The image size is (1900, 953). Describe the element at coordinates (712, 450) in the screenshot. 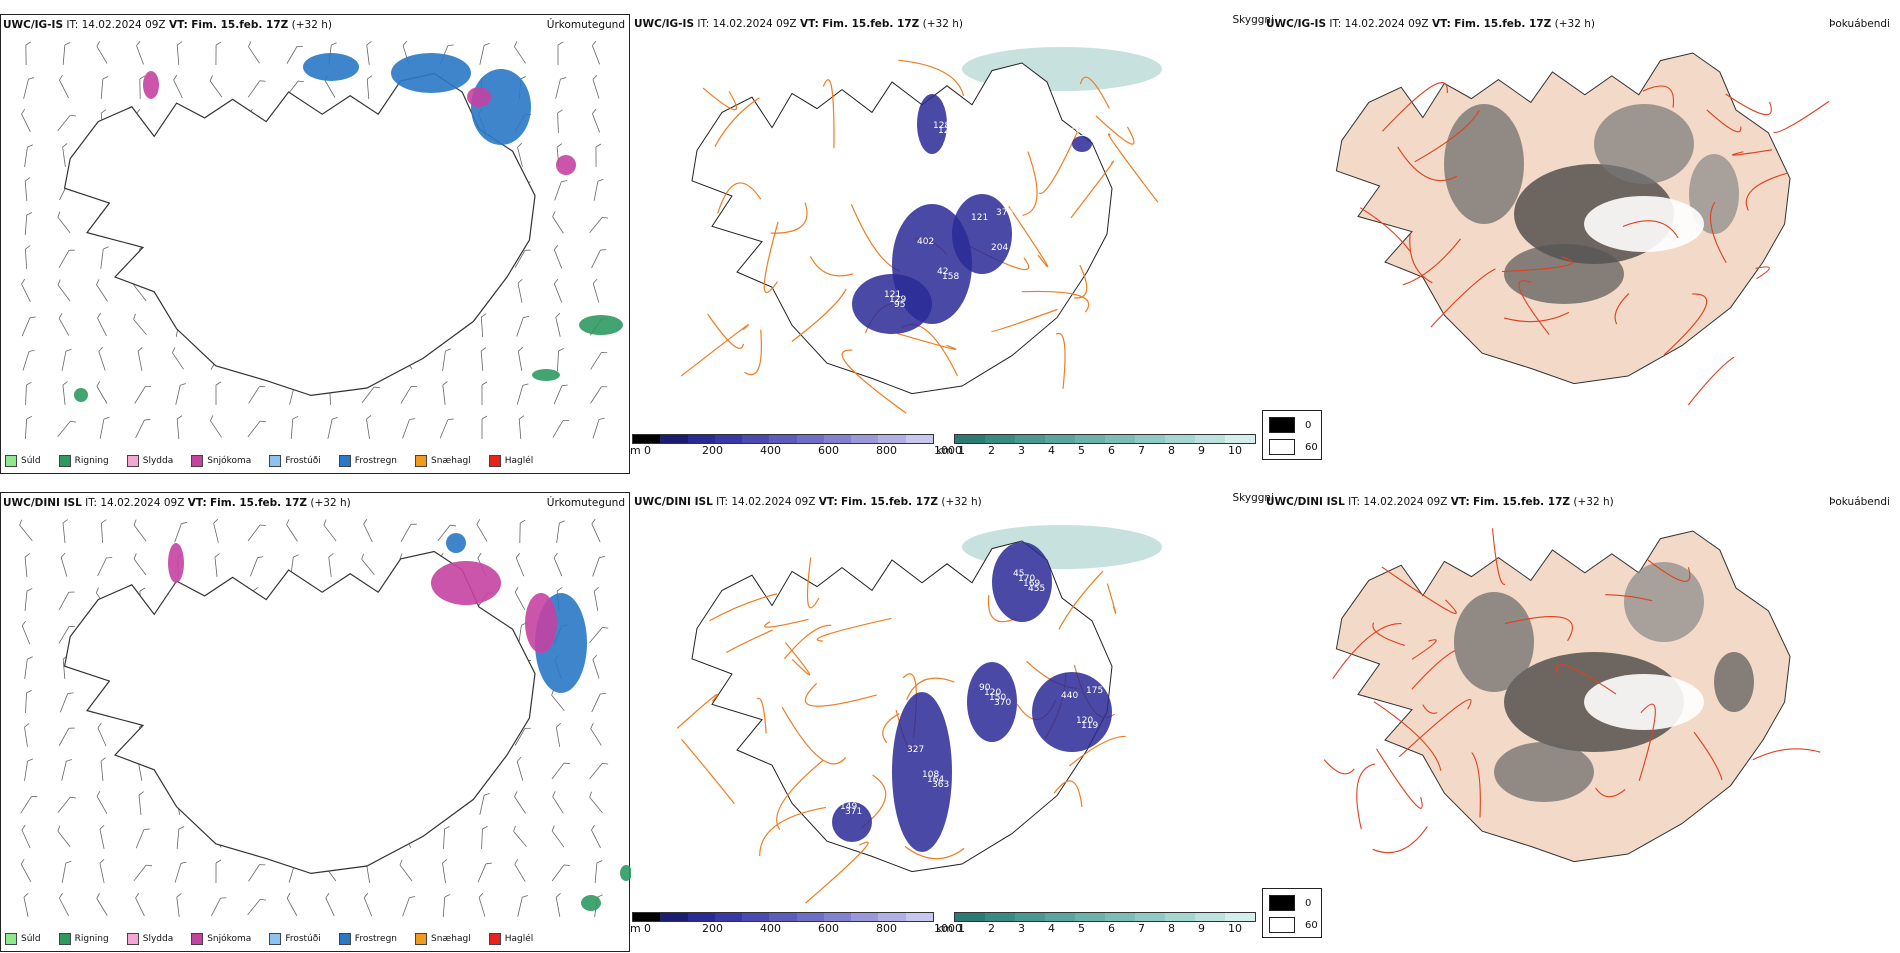

I see `ceiling-tick: 200` at that location.